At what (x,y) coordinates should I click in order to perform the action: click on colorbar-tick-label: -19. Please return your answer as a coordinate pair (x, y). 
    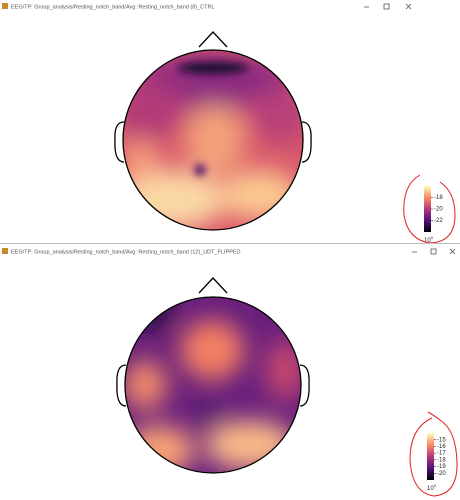
    Looking at the image, I should click on (441, 467).